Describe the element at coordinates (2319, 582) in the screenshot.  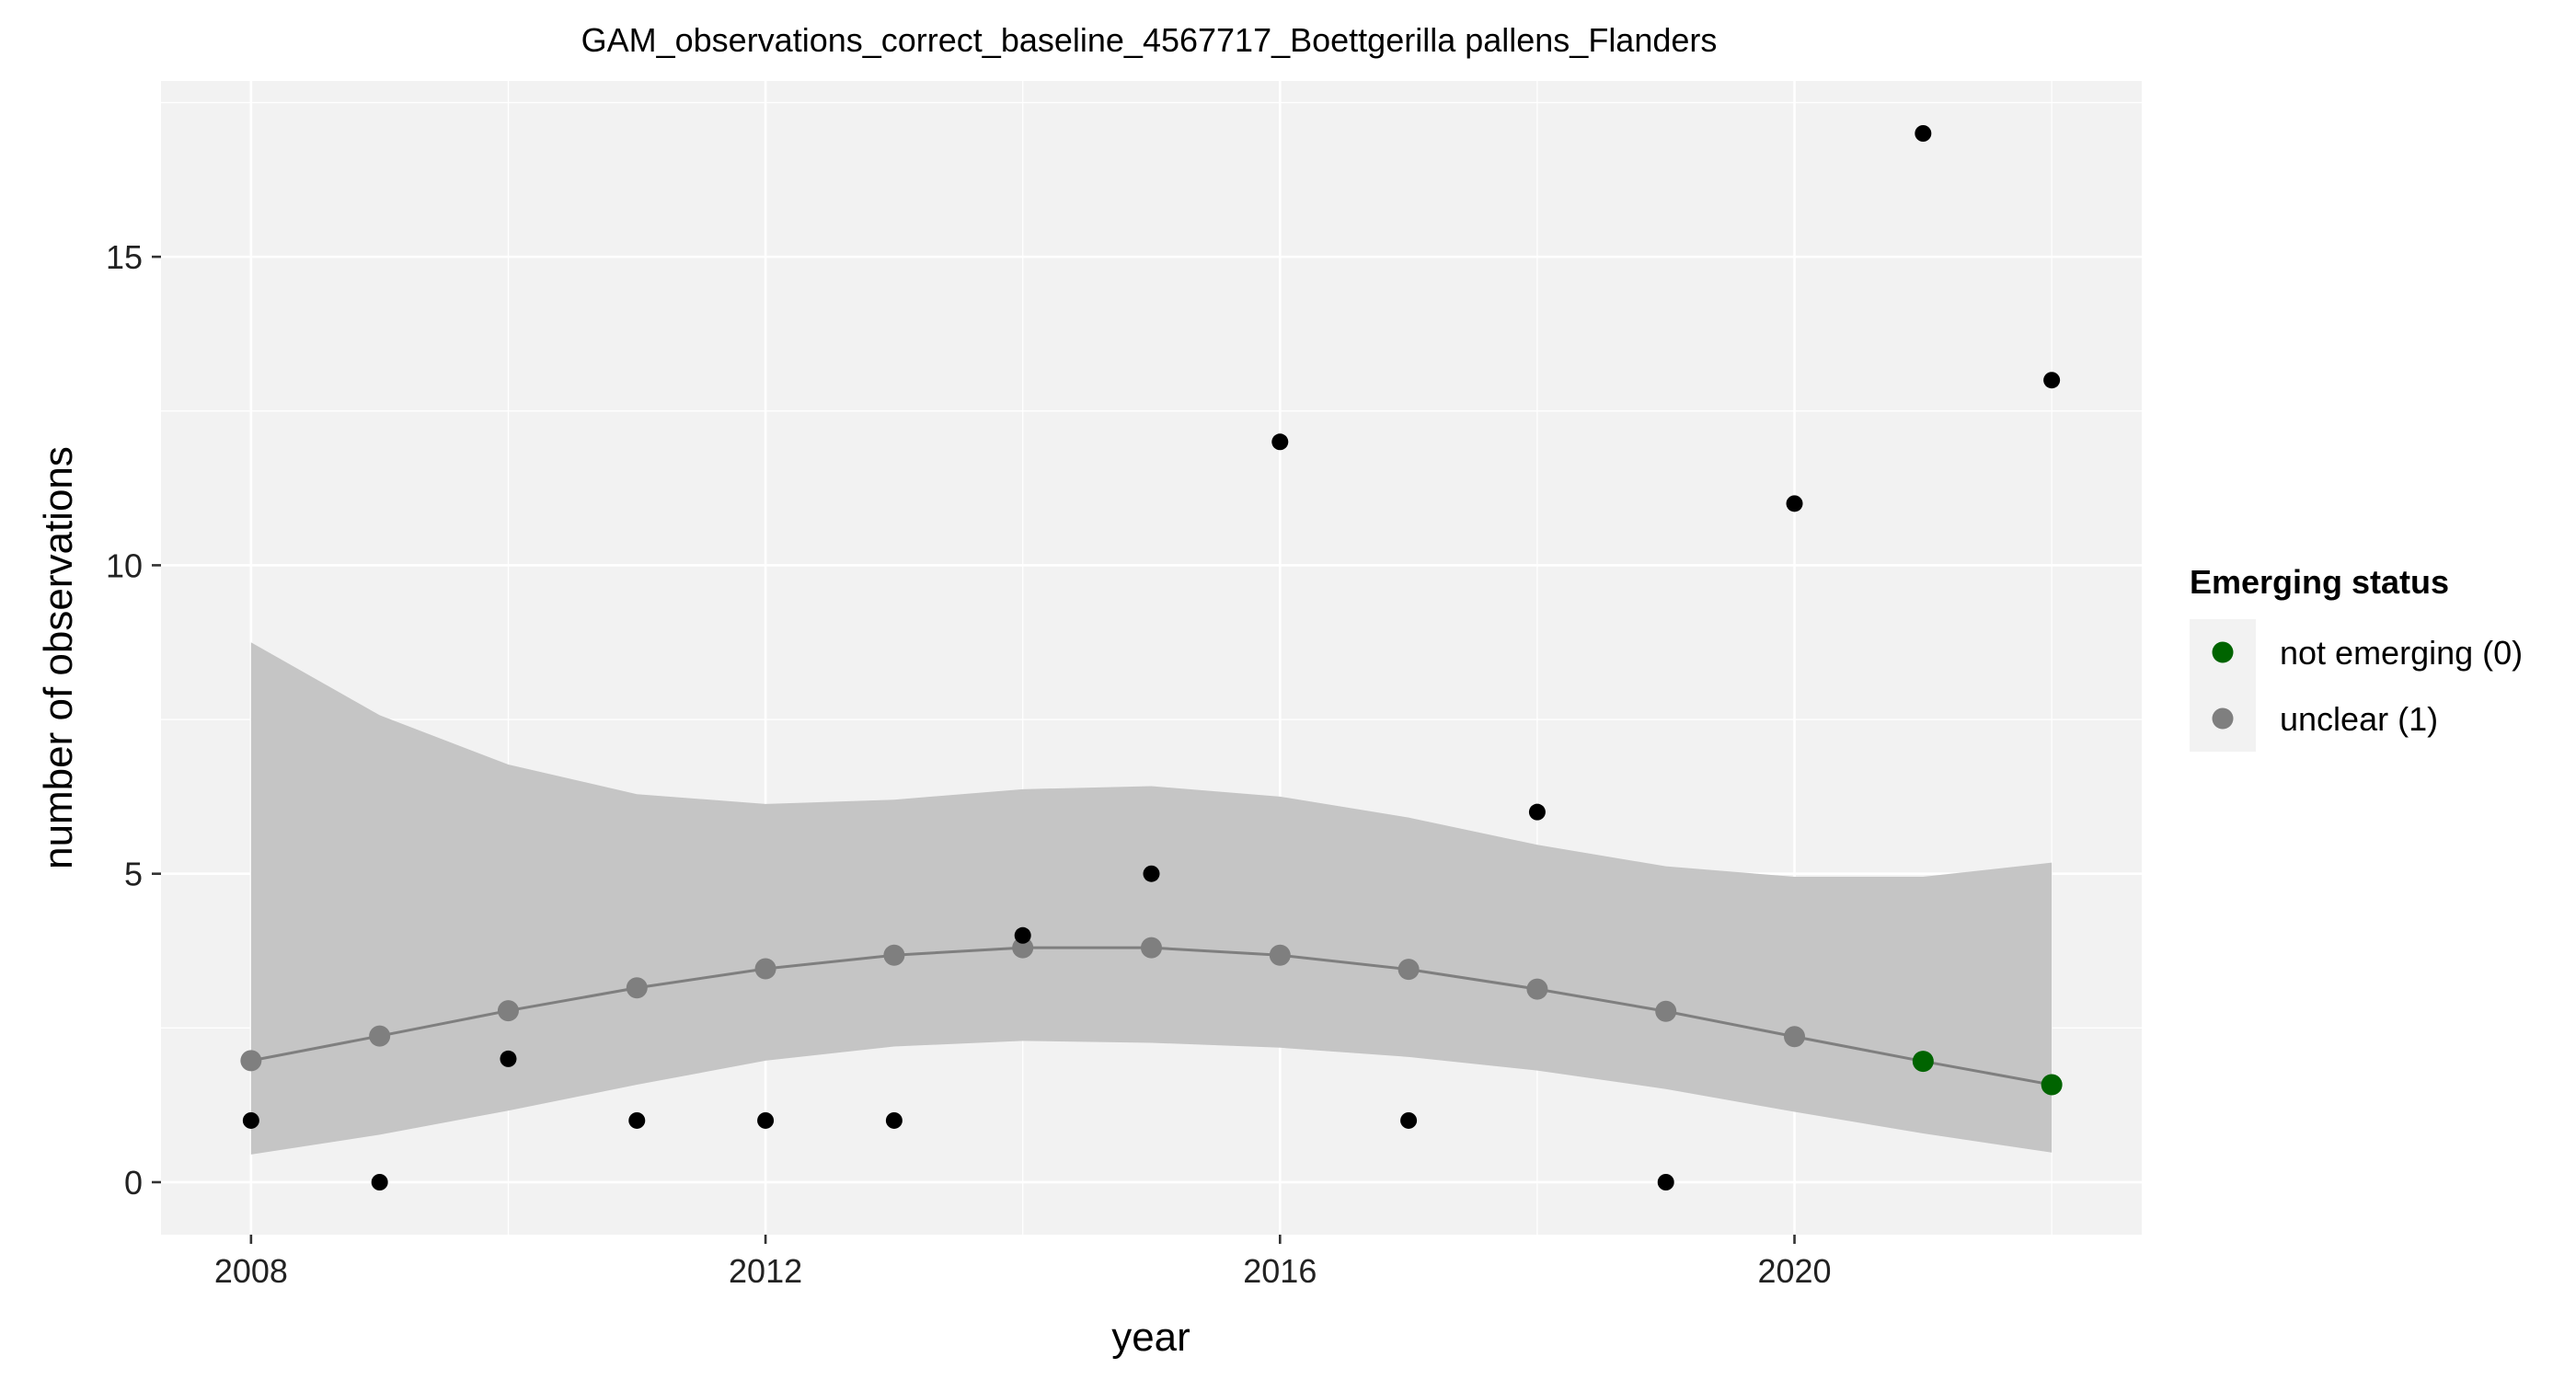
I see `legend-title: Emerging status` at that location.